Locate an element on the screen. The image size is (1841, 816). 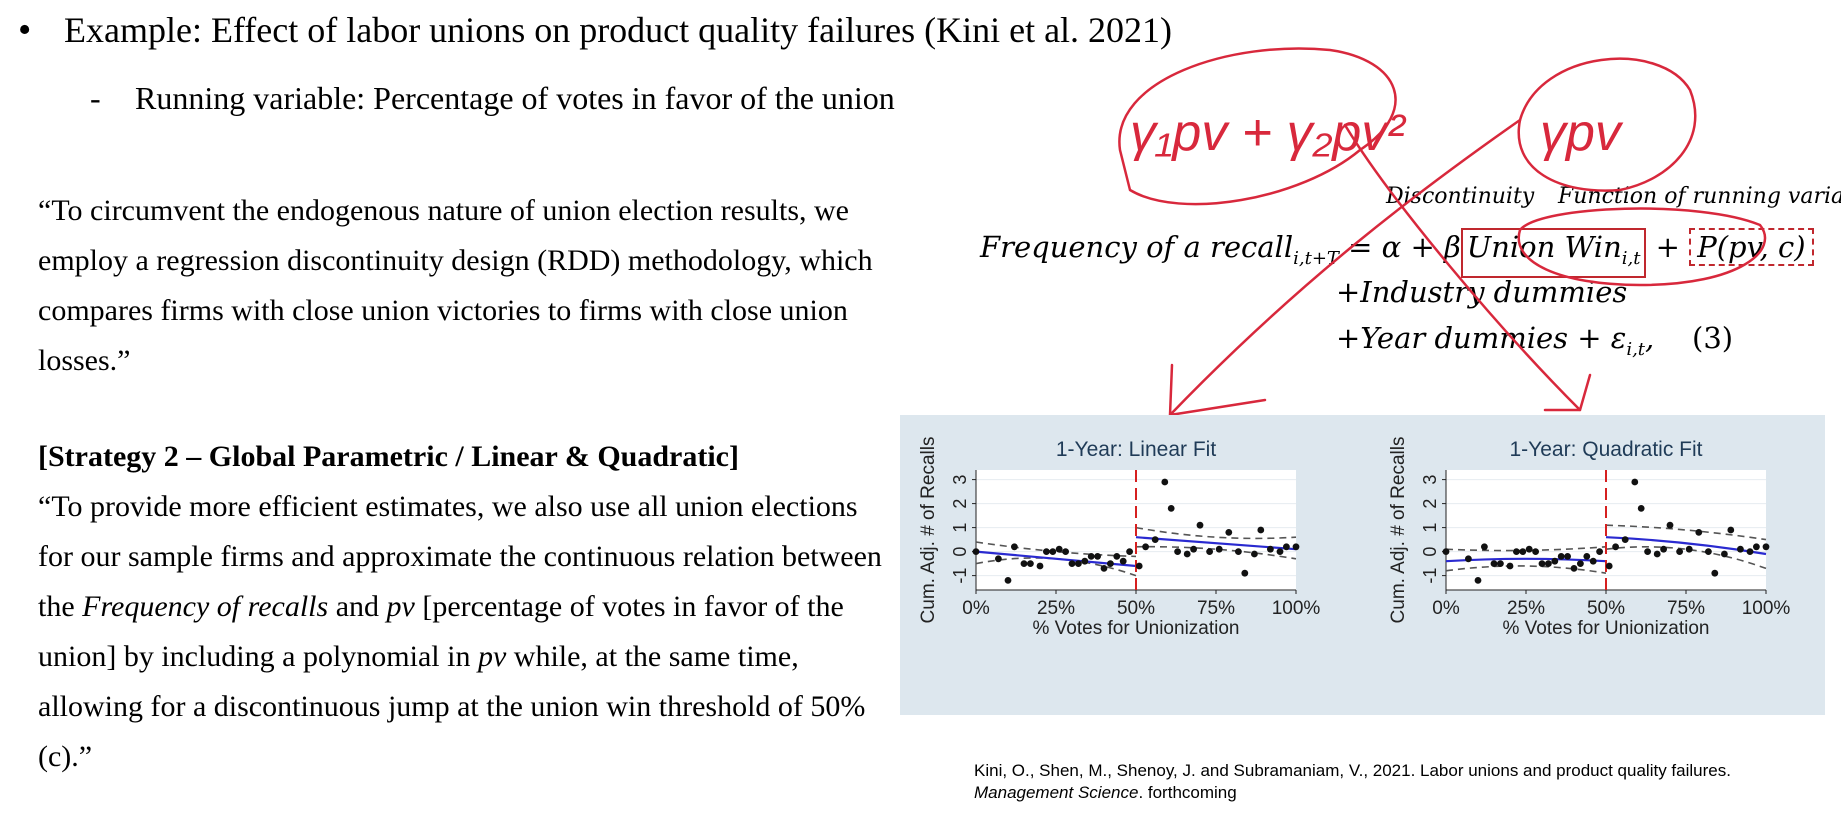
eq-box-polynomial: P(pv, c) is located at coordinates (1751, 247).